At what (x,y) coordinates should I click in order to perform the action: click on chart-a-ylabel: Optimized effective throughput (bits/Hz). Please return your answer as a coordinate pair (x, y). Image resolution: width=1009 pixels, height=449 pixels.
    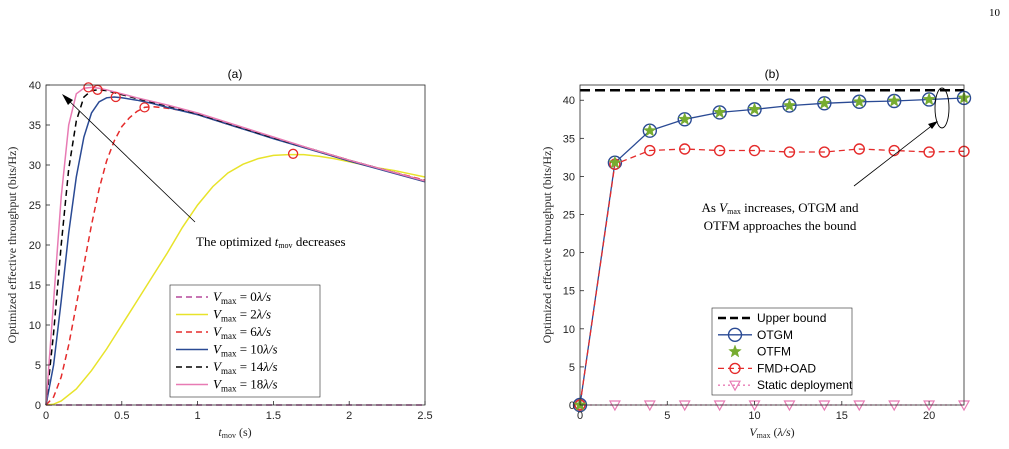
    Looking at the image, I should click on (12, 245).